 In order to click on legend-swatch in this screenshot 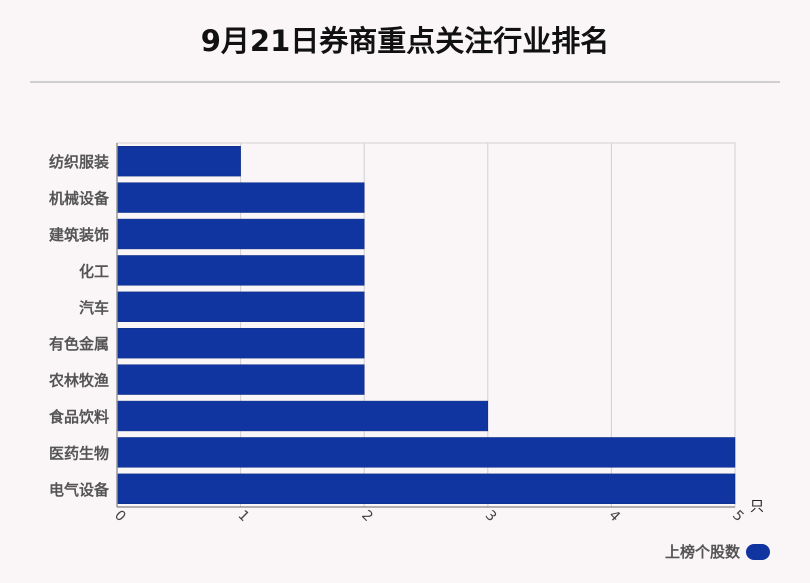, I will do `click(758, 551)`.